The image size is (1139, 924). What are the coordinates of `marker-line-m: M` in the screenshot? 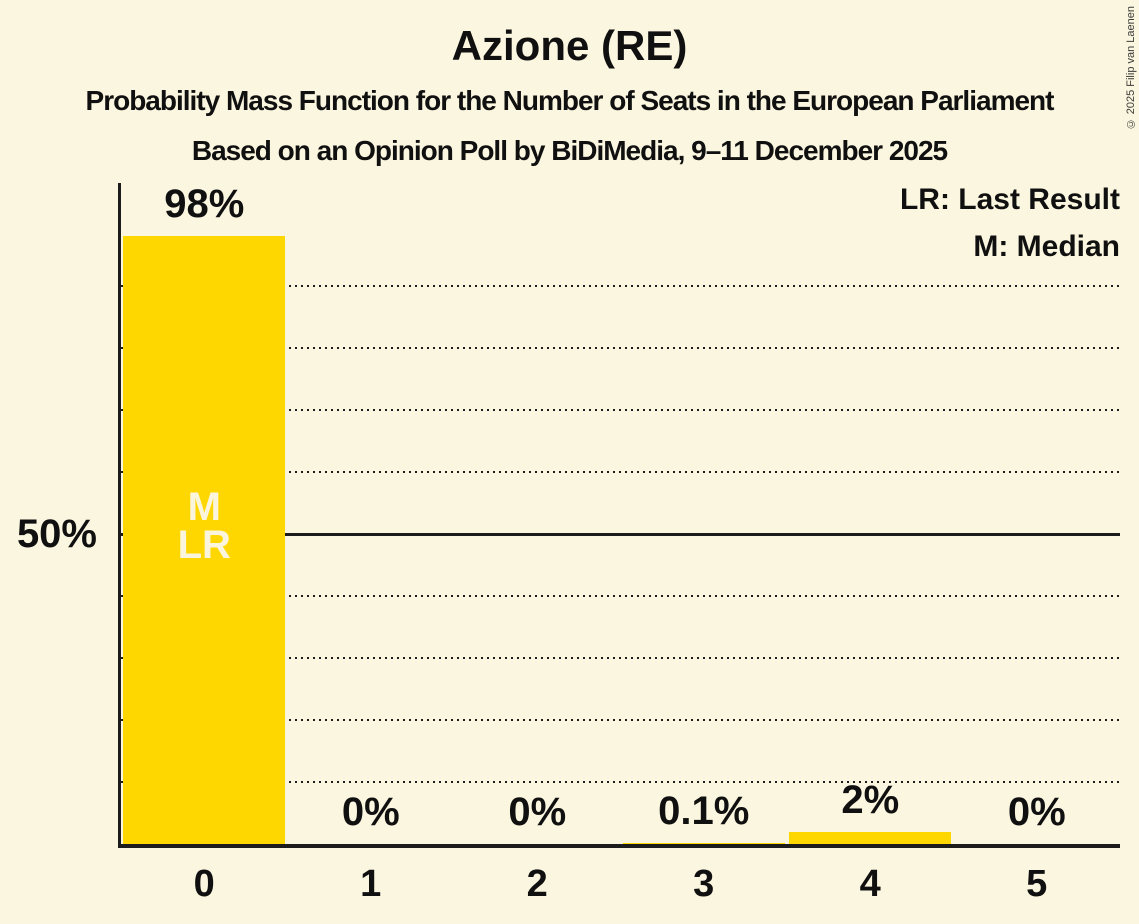 It's located at (204, 507).